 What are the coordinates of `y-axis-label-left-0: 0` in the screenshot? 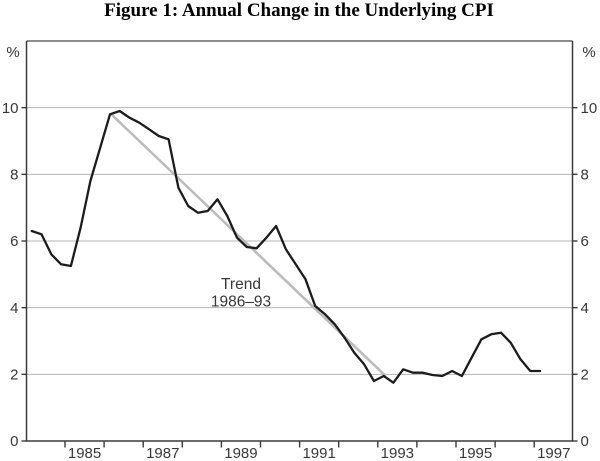 It's located at (14, 441).